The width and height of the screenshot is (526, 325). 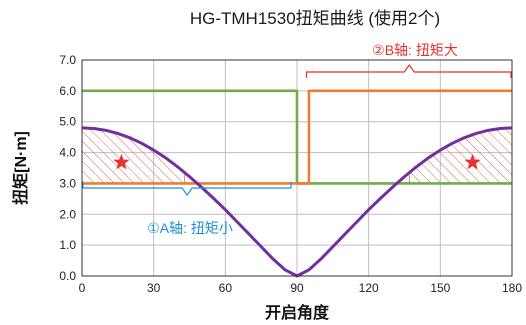 I want to click on y-tick-label: 7.0, so click(x=67, y=60).